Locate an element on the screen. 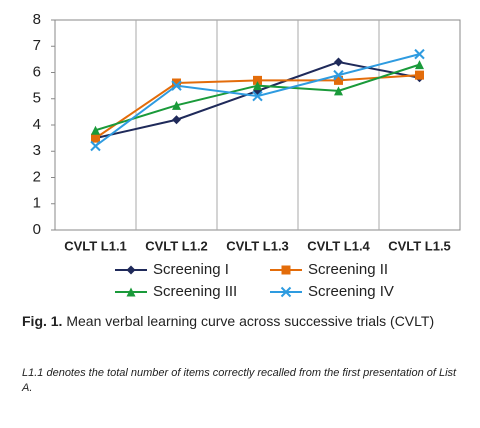  x-tick-label: CVLT L1.4 is located at coordinates (338, 245).